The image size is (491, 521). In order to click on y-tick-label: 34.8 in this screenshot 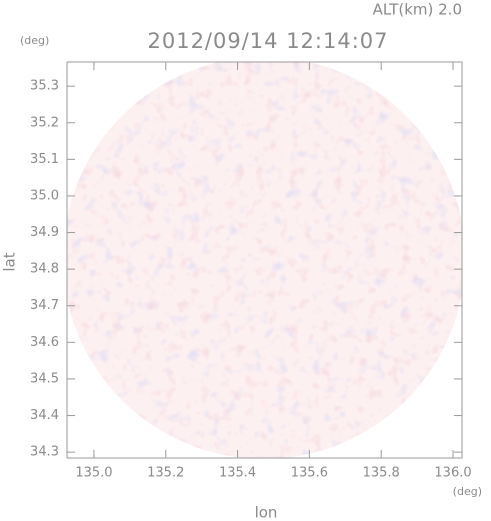, I will do `click(44, 269)`.